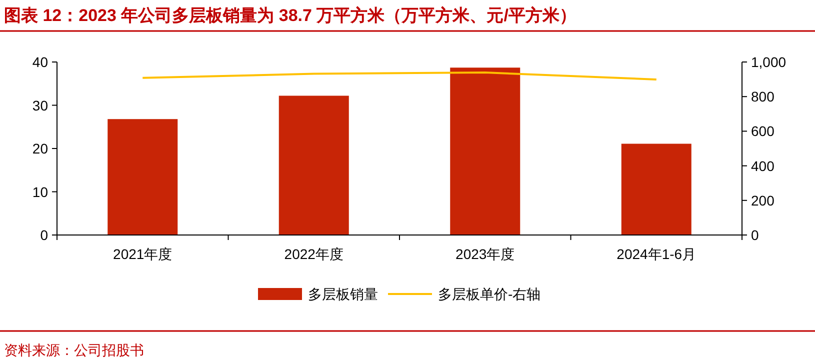 The image size is (815, 364). I want to click on y2-tick-label: 0, so click(755, 235).